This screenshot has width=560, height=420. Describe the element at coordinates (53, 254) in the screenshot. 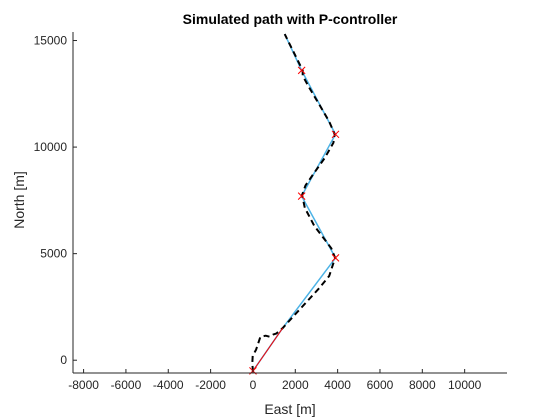

I see `y-tick-label: 5000` at that location.